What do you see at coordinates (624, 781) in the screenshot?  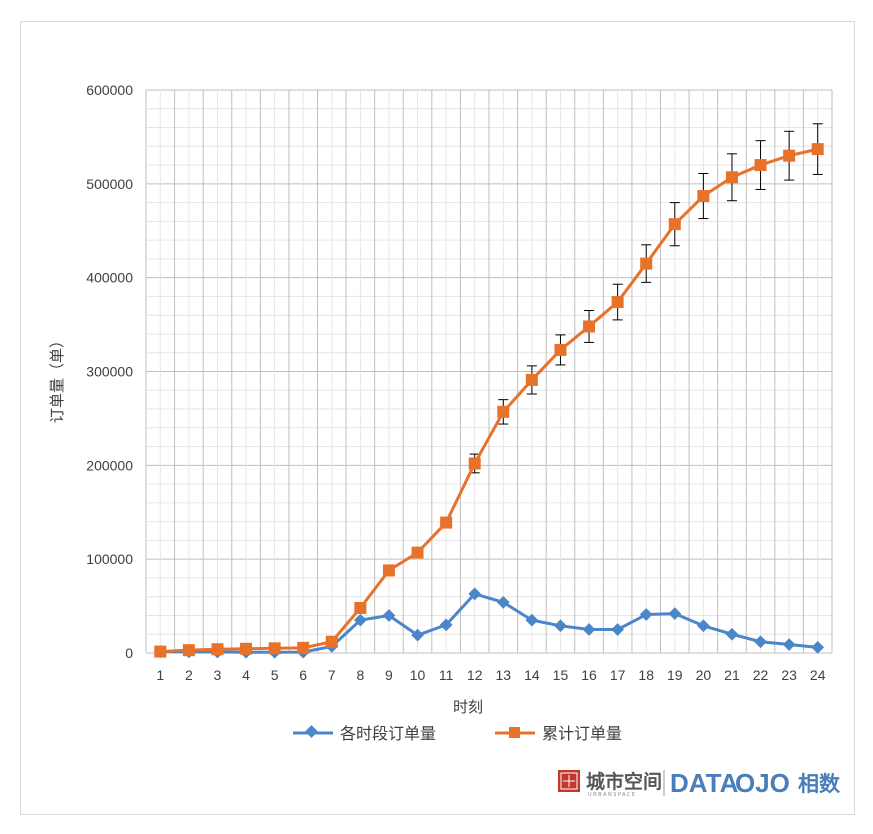 I see `brand-name-cn: 城市空间` at bounding box center [624, 781].